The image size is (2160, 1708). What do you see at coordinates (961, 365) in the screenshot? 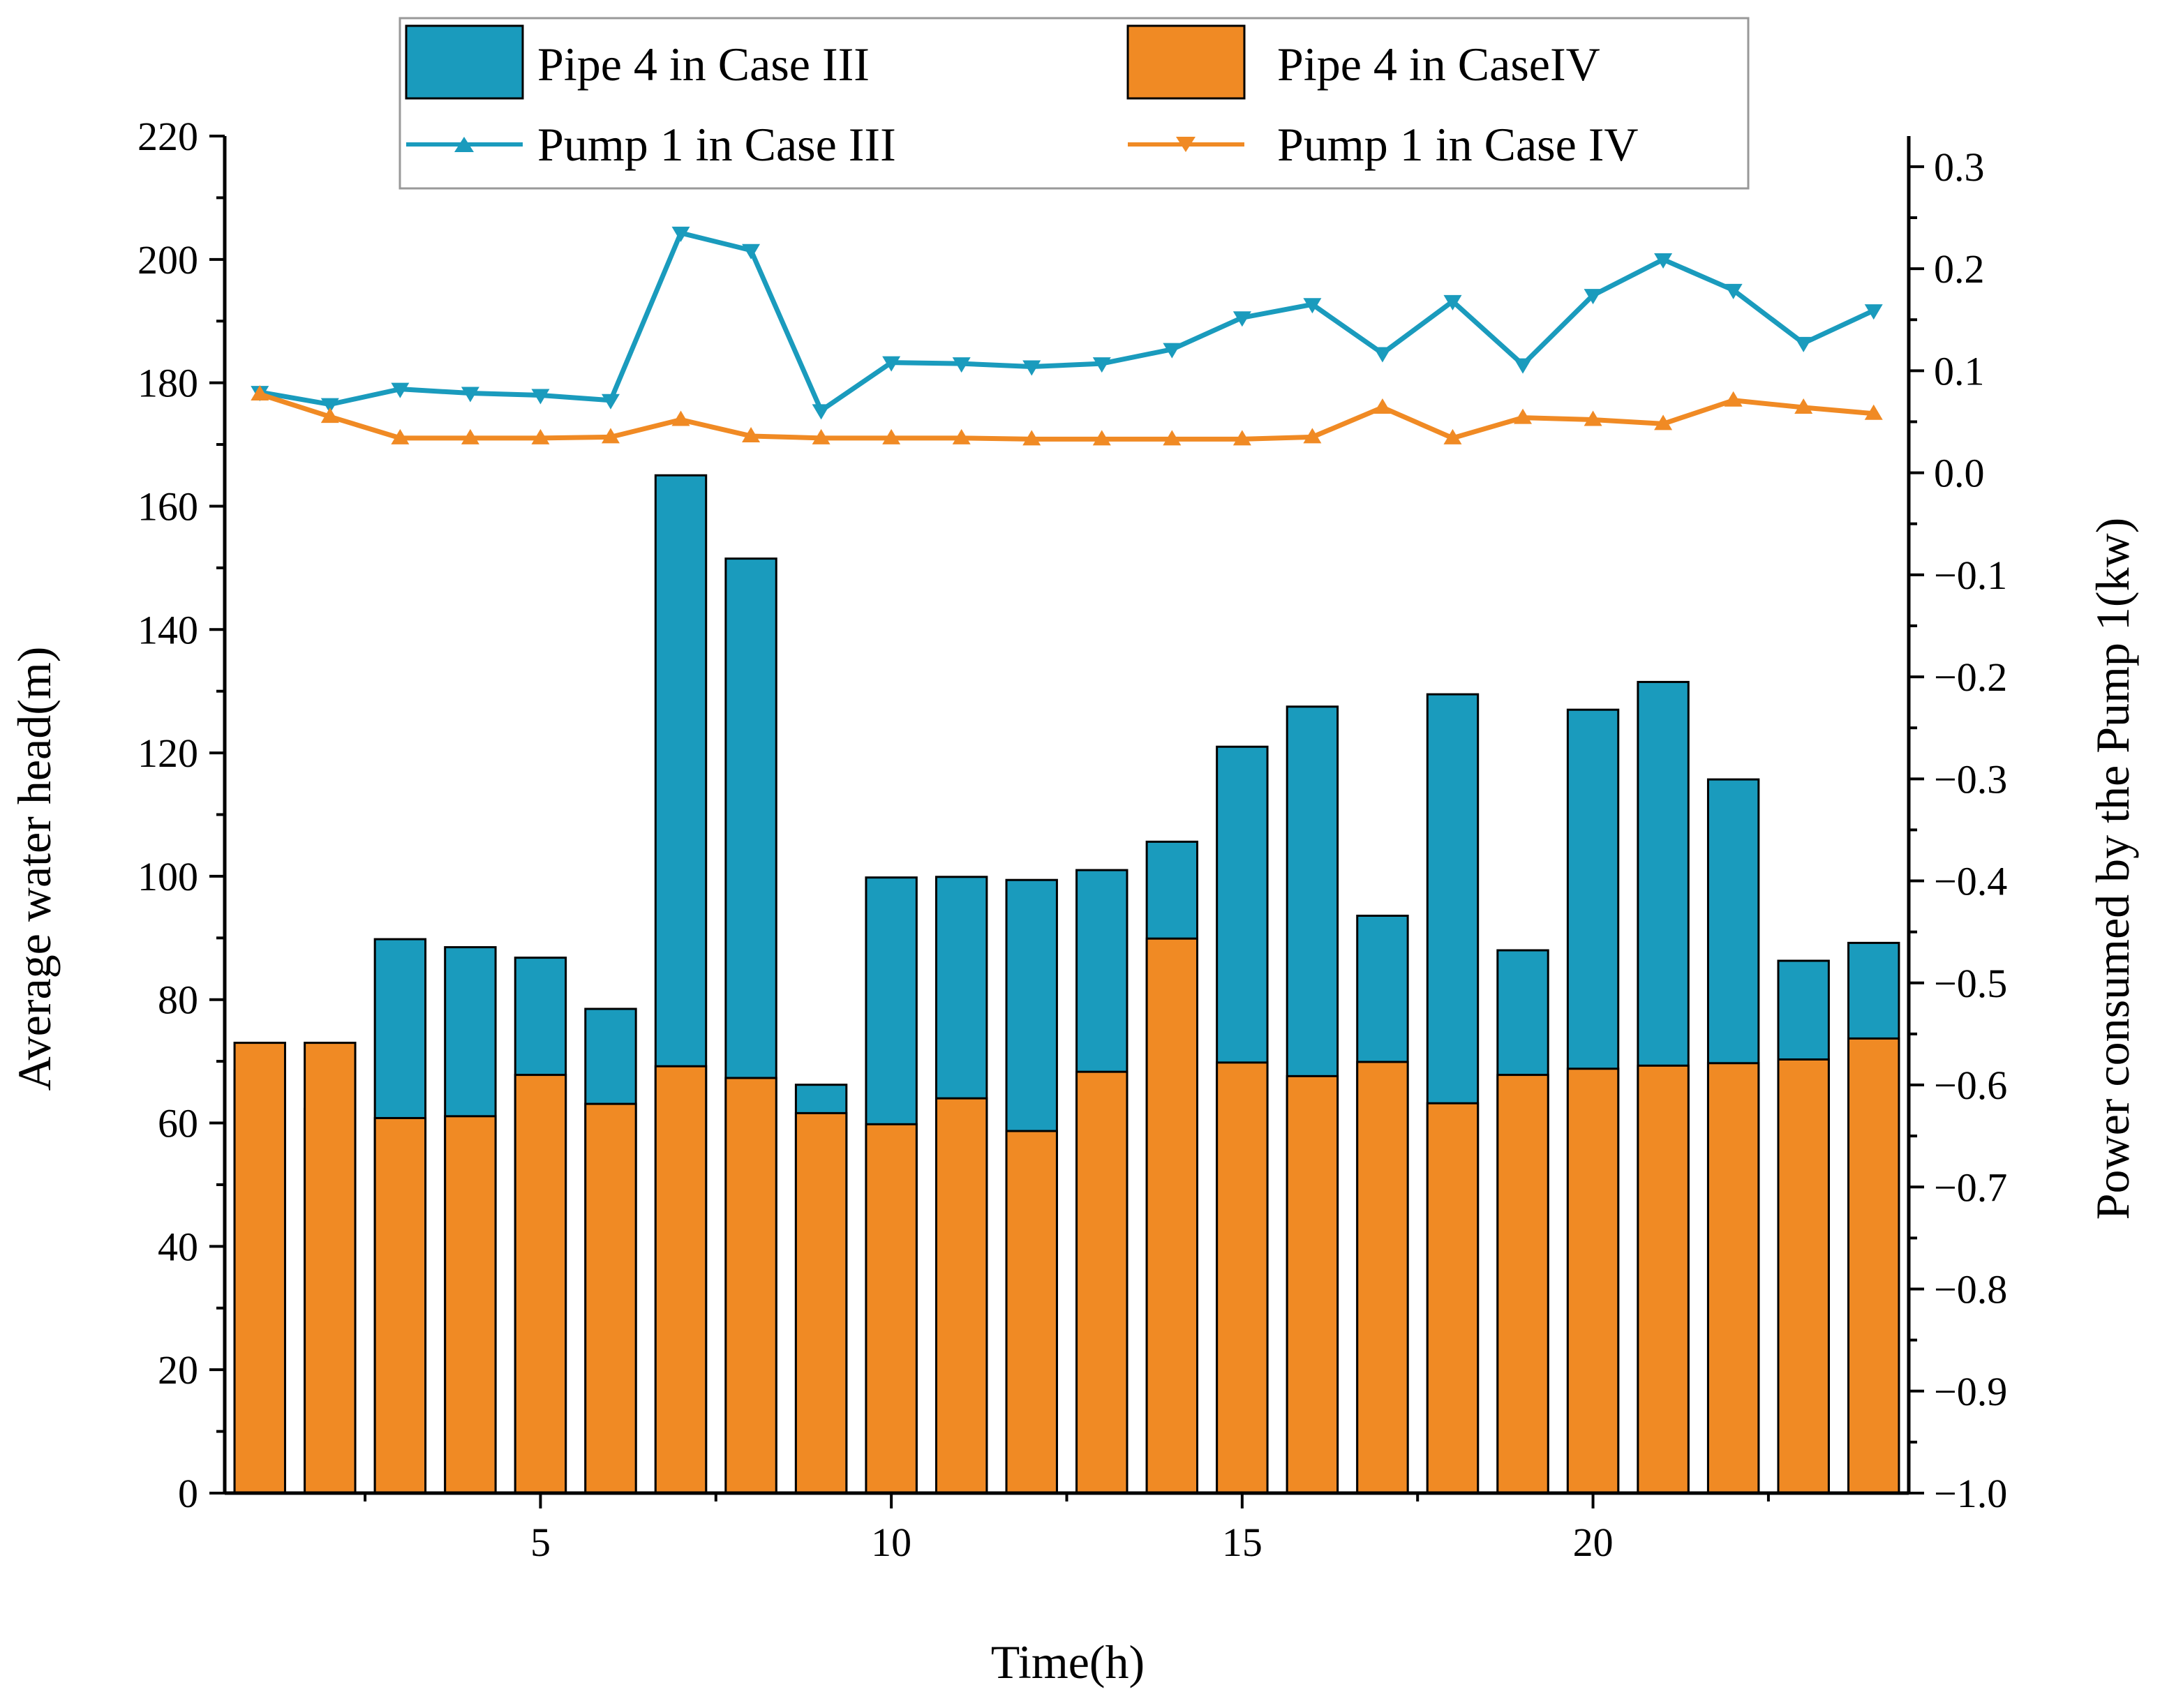
I see `marker-pump1-case-iii-h11` at bounding box center [961, 365].